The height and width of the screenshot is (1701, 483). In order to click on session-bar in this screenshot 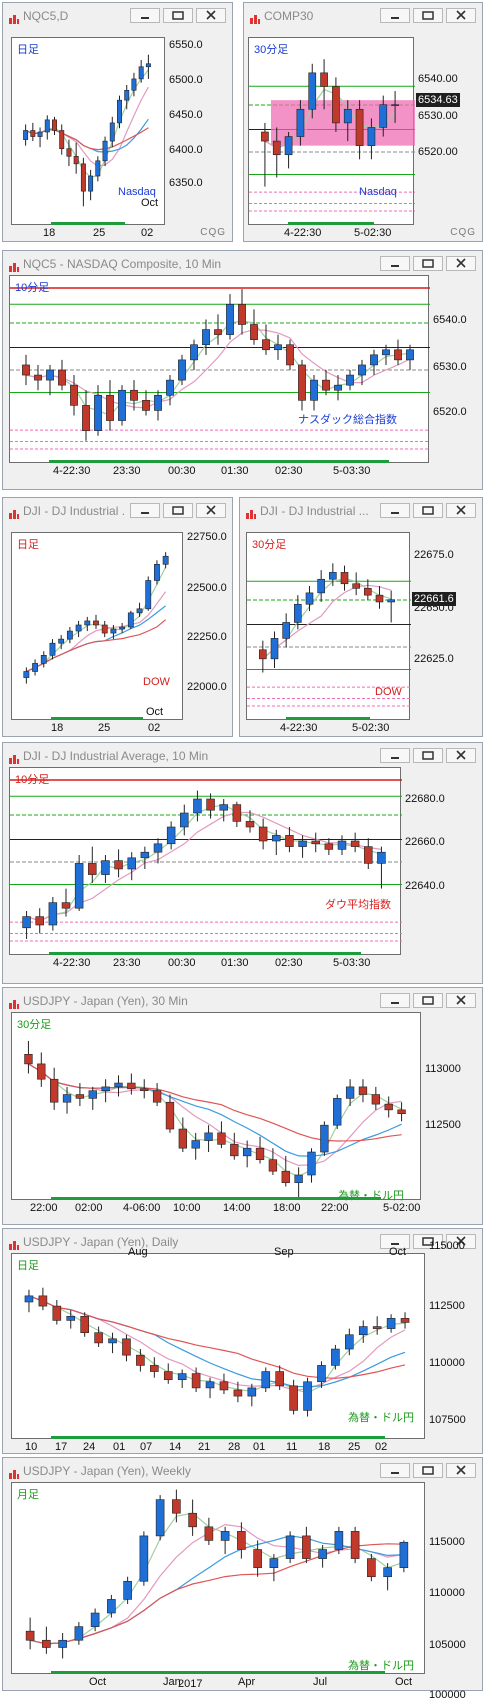, I will do `click(88, 223)`.